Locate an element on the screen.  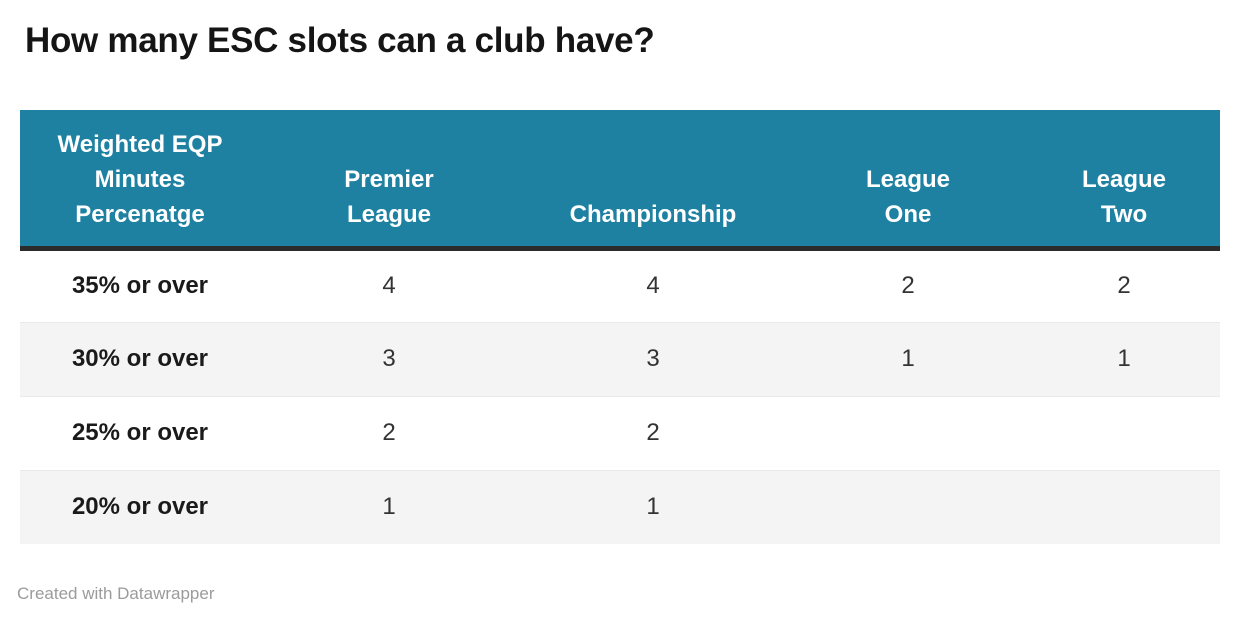
column-header-championship: Championship is located at coordinates (653, 180).